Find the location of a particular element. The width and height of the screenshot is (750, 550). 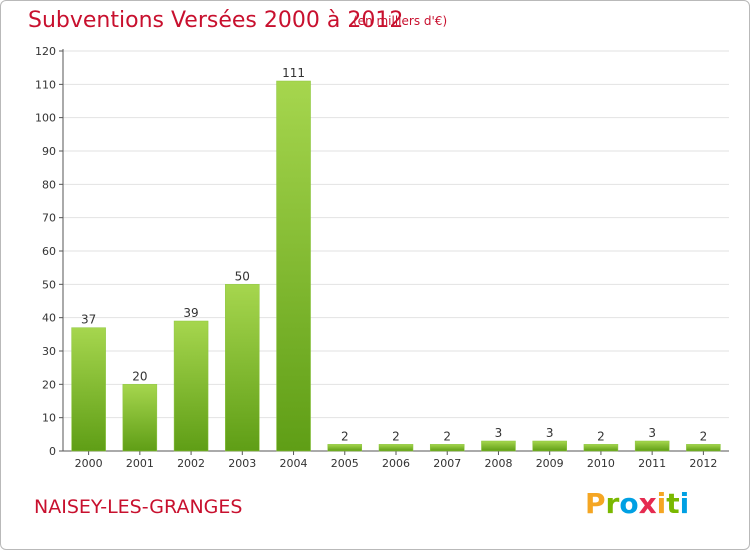

value-label-2001: 20 is located at coordinates (139, 376).